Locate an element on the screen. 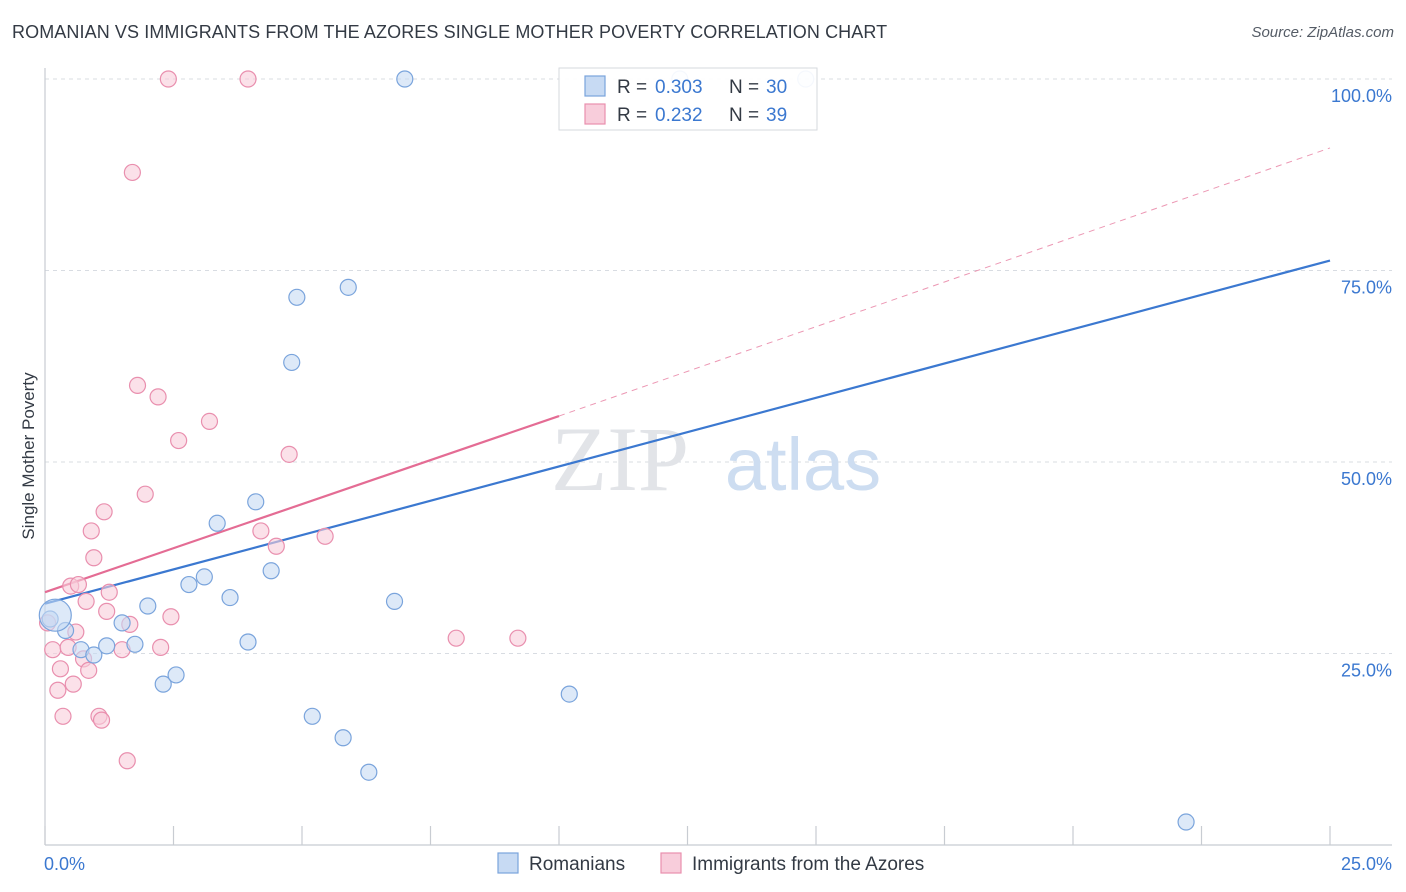 The height and width of the screenshot is (892, 1406). watermark: ZIP atlas is located at coordinates (716, 459).